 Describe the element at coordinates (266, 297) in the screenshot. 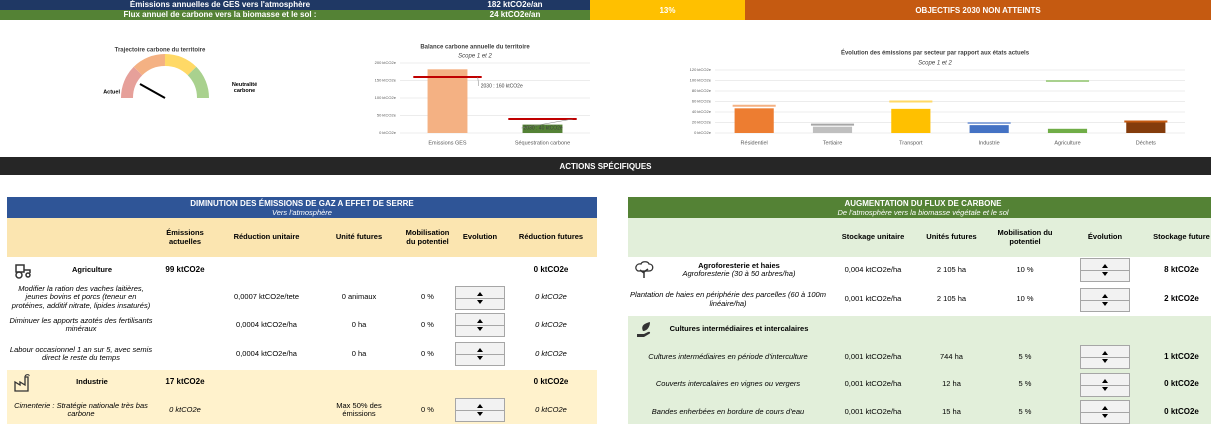

I see `cell-unit-reduction: 0,0007 ktCO2e/tete` at that location.